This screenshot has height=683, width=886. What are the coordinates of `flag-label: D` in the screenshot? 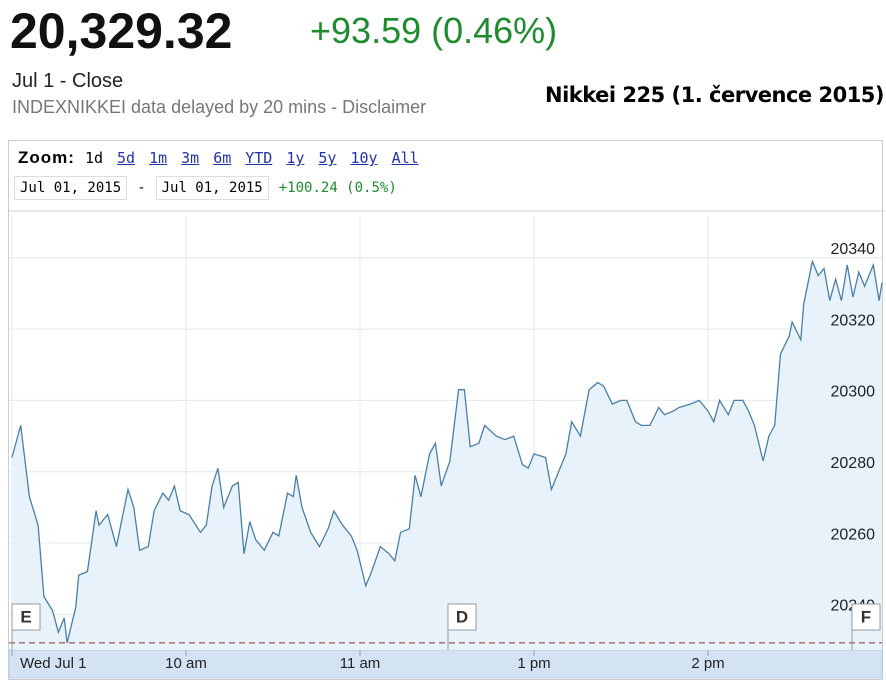 It's located at (462, 616).